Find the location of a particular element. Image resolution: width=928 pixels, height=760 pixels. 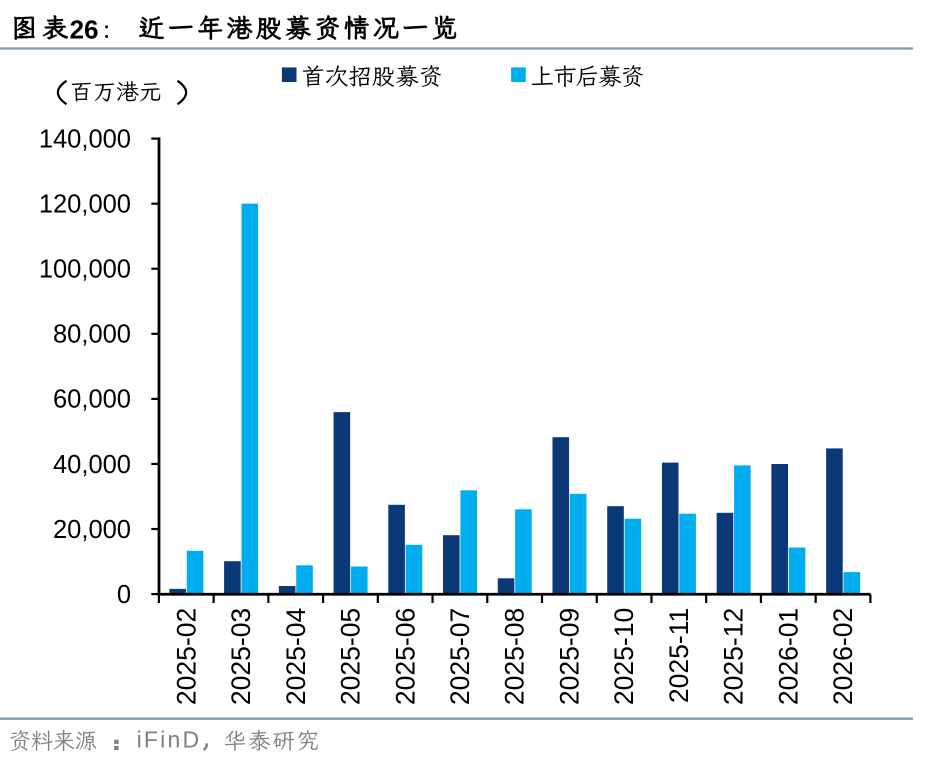

svg-text: 2025-08 is located at coordinates (515, 656).